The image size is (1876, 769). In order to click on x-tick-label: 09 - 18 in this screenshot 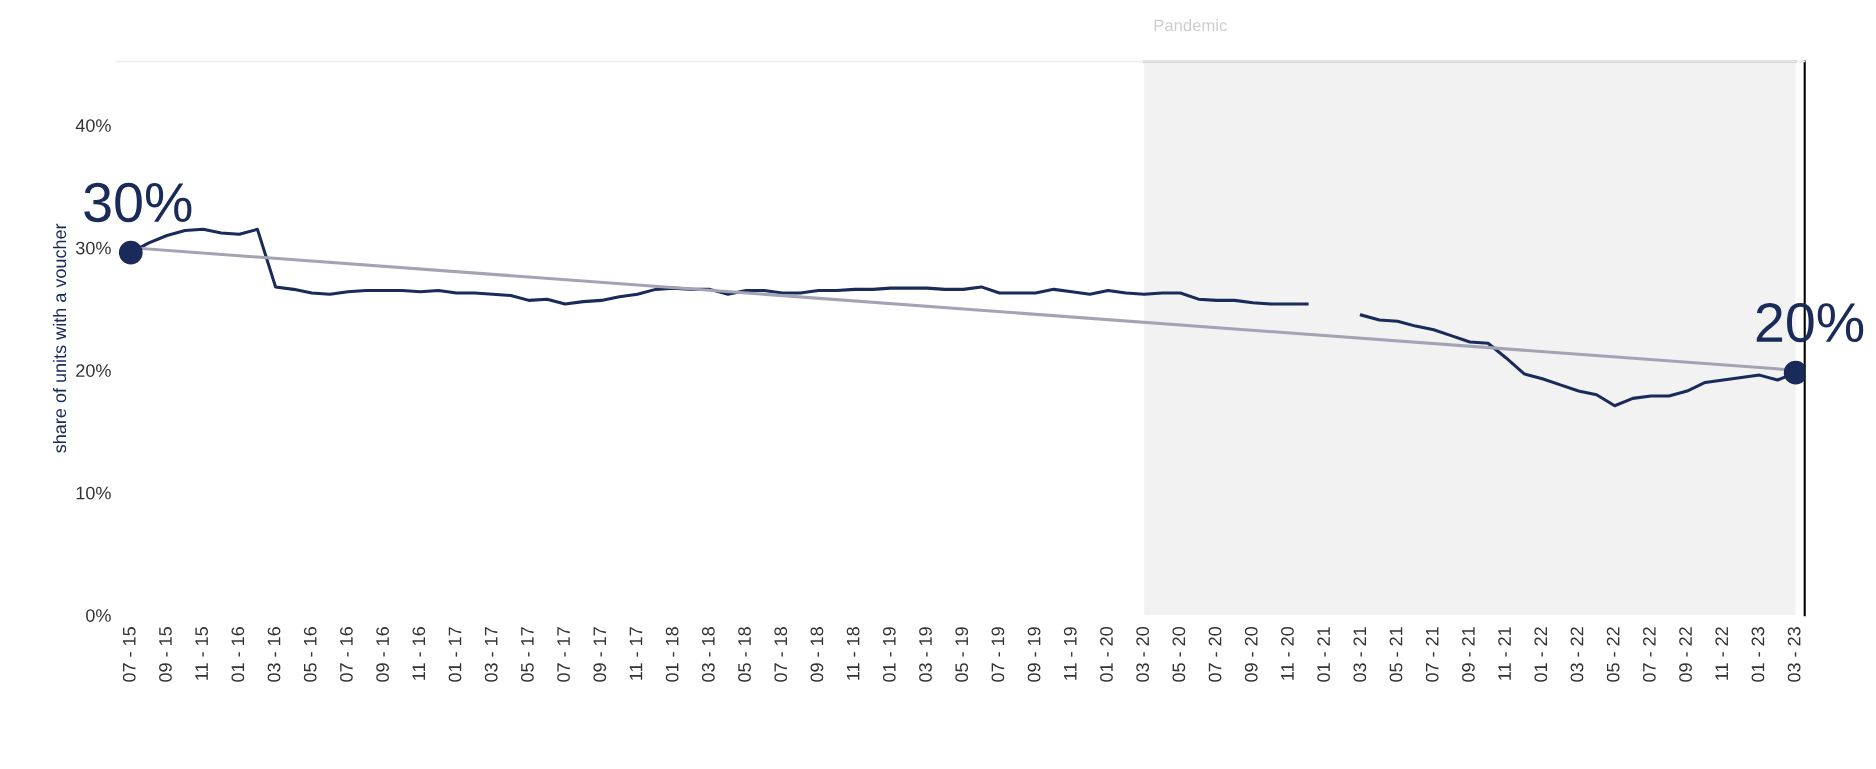, I will do `click(817, 654)`.